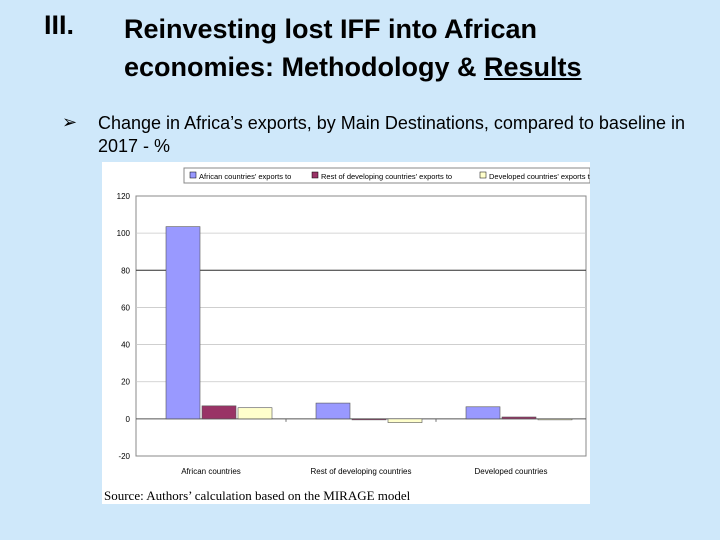 The image size is (720, 540). Describe the element at coordinates (533, 67) in the screenshot. I see `title-results: Results` at that location.